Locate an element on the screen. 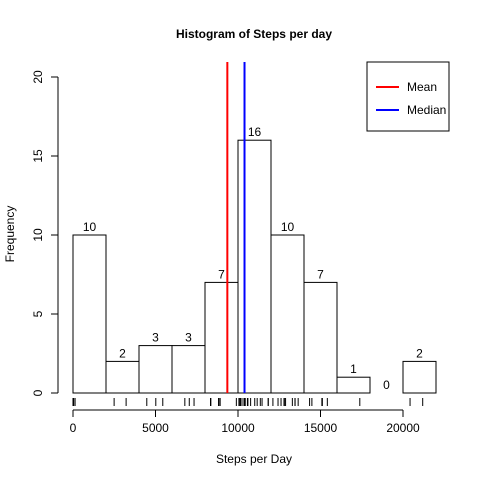 Image resolution: width=480 pixels, height=480 pixels. rug-marks is located at coordinates (248, 402).